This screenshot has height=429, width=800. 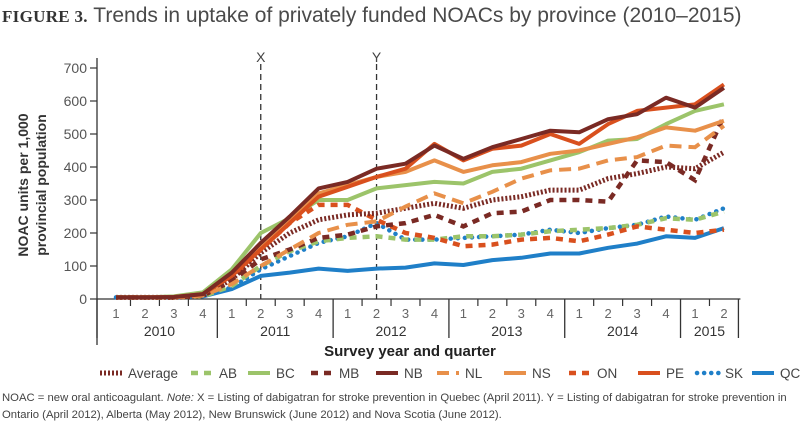 What do you see at coordinates (271, 373) in the screenshot?
I see `legend-item-bc: BC` at bounding box center [271, 373].